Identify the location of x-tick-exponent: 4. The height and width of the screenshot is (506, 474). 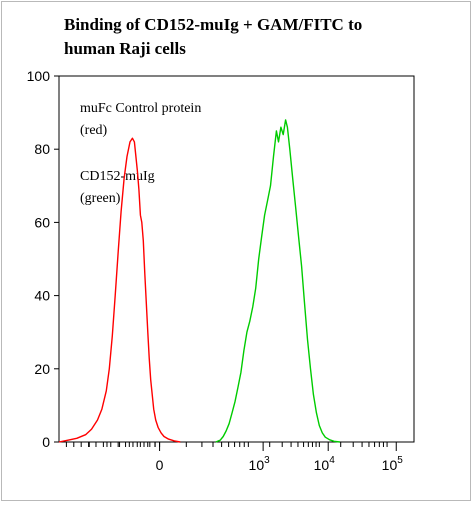
(332, 460).